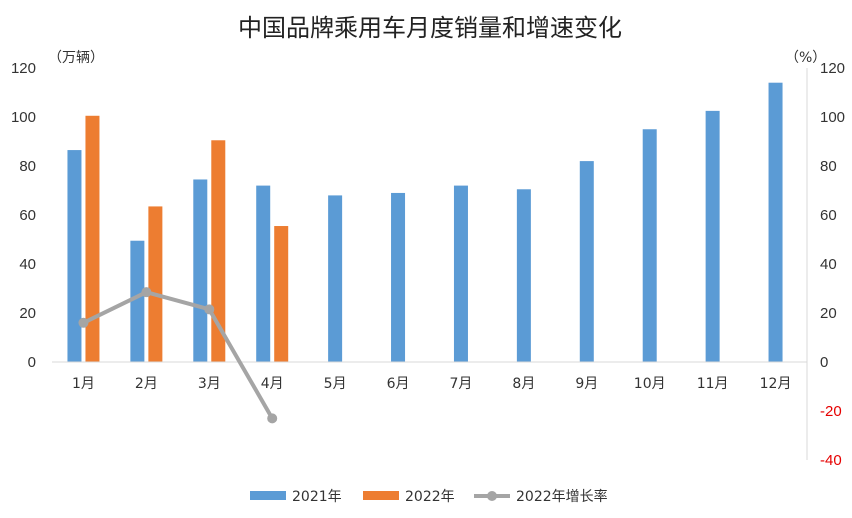 This screenshot has width=852, height=518. I want to click on bar-2021年-8月, so click(523, 275).